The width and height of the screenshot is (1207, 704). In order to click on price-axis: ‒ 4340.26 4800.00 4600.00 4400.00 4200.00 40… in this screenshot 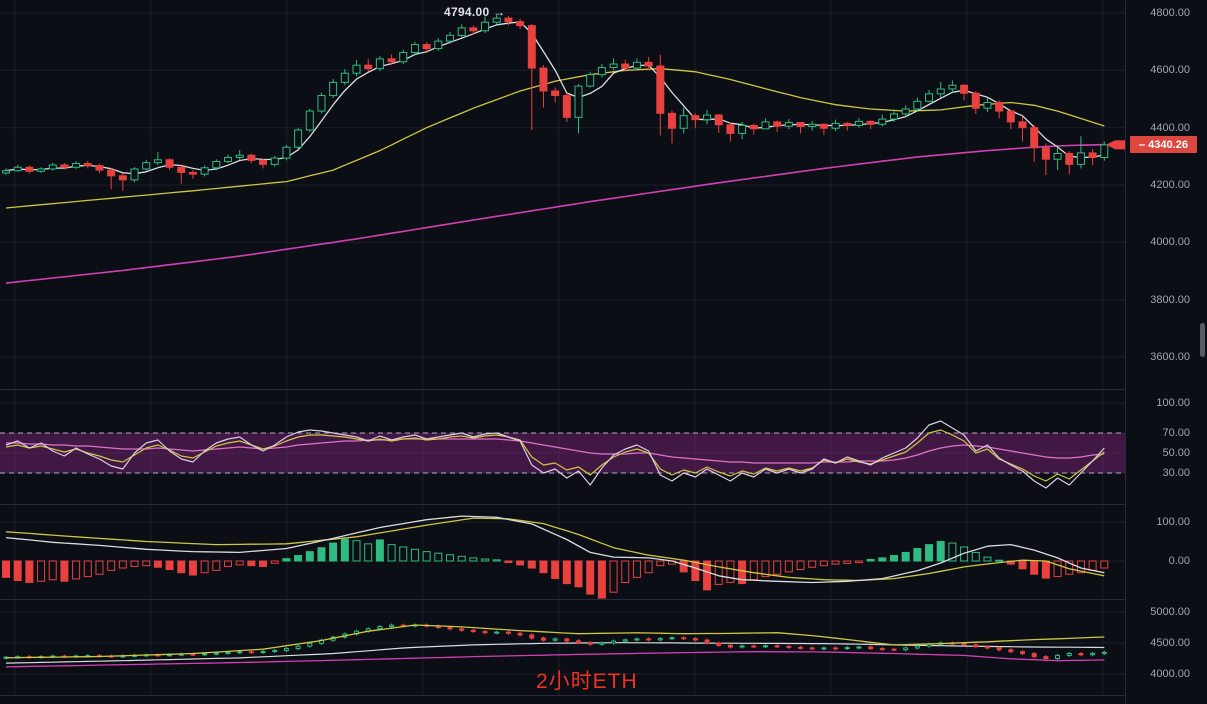, I will do `click(1162, 352)`.